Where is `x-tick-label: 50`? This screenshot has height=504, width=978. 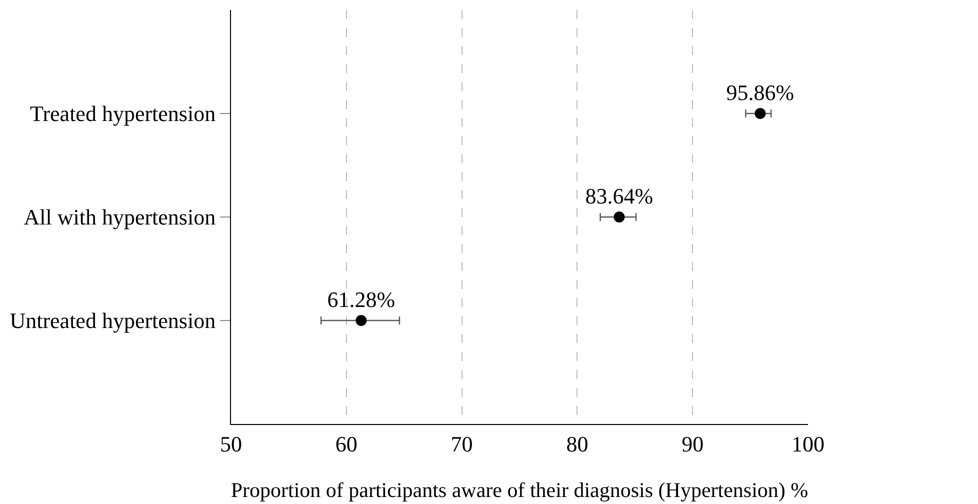 x-tick-label: 50 is located at coordinates (231, 443).